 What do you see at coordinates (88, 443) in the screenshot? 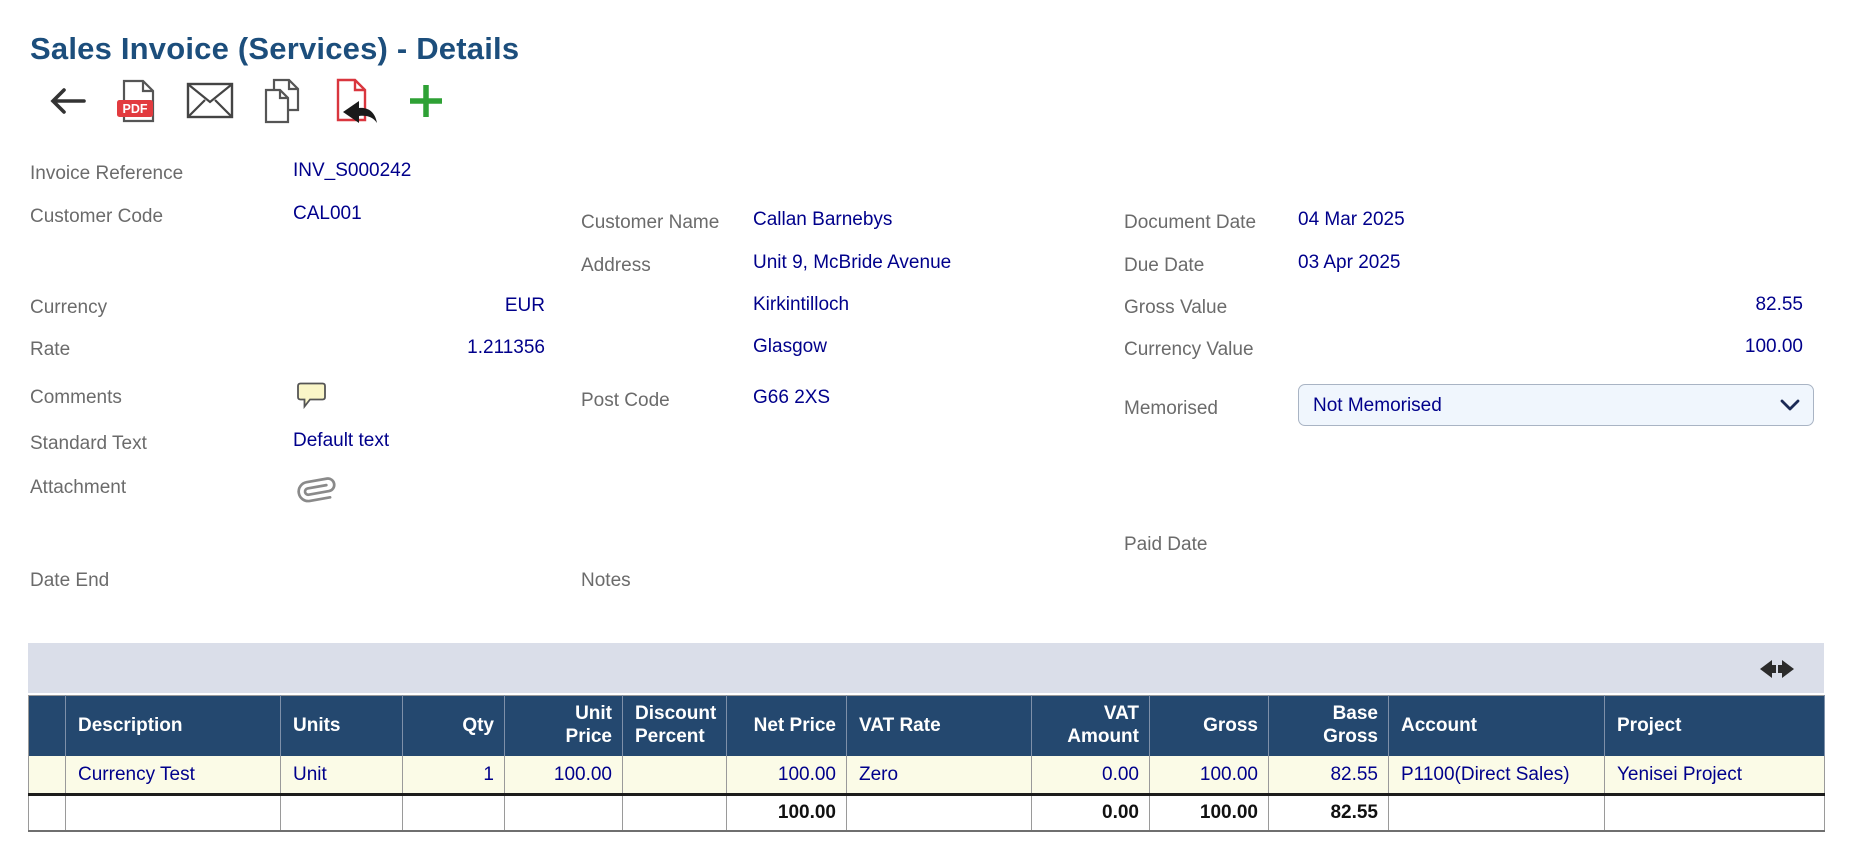
I see `standard-text-label: Standard Text` at bounding box center [88, 443].